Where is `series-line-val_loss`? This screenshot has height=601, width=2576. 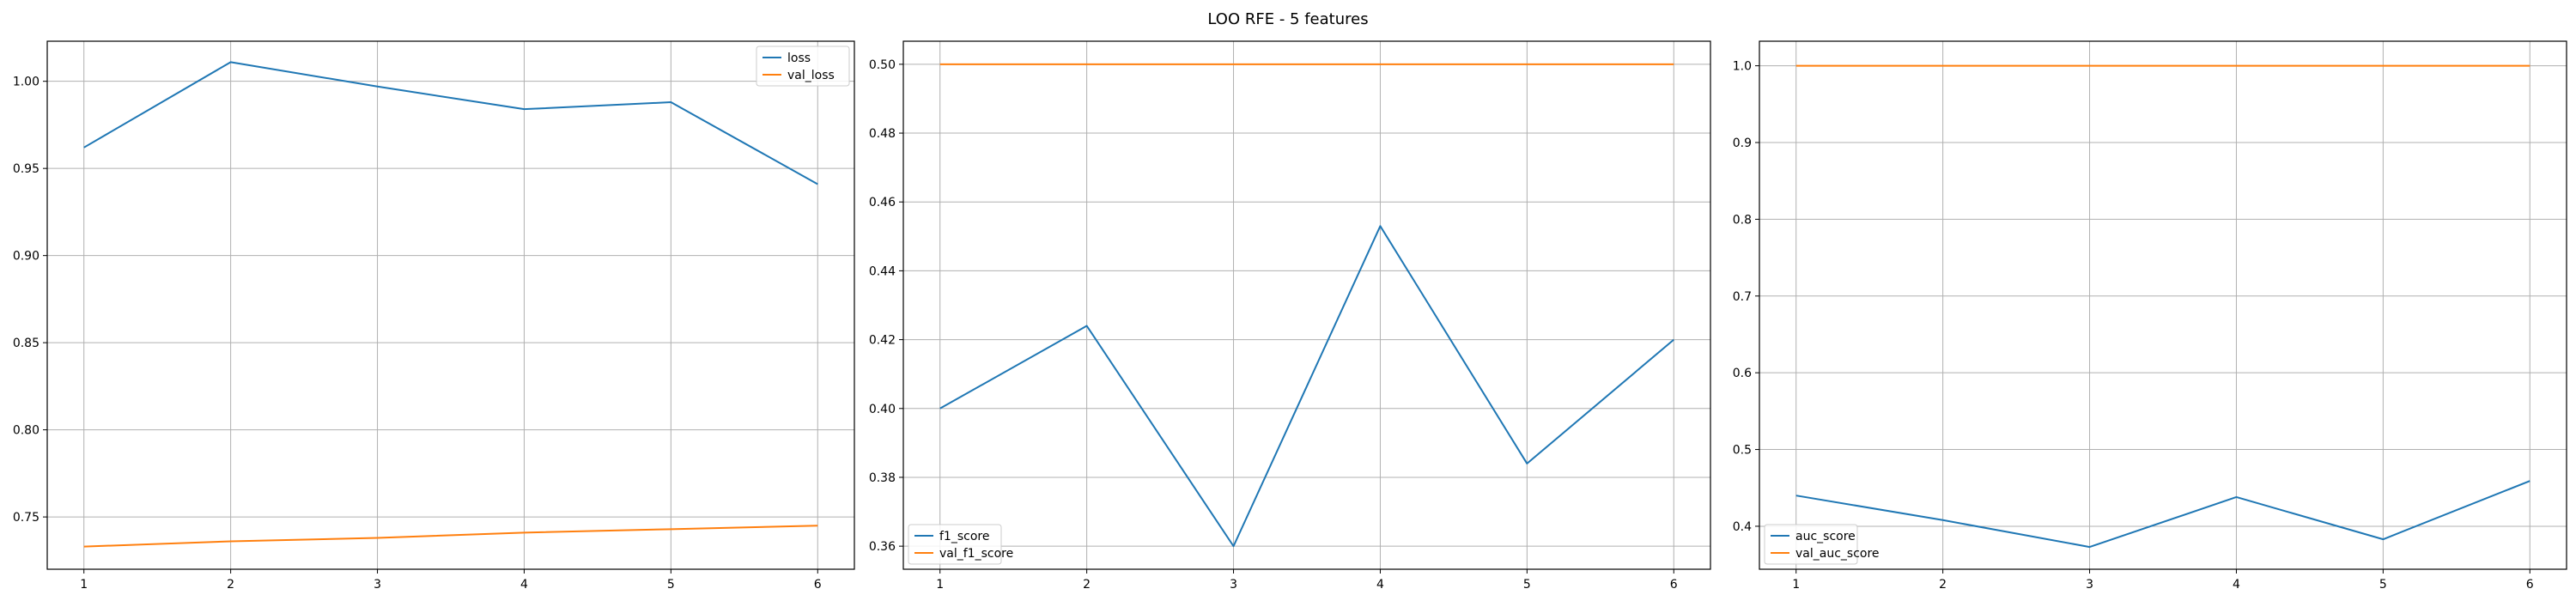 series-line-val_loss is located at coordinates (450, 536).